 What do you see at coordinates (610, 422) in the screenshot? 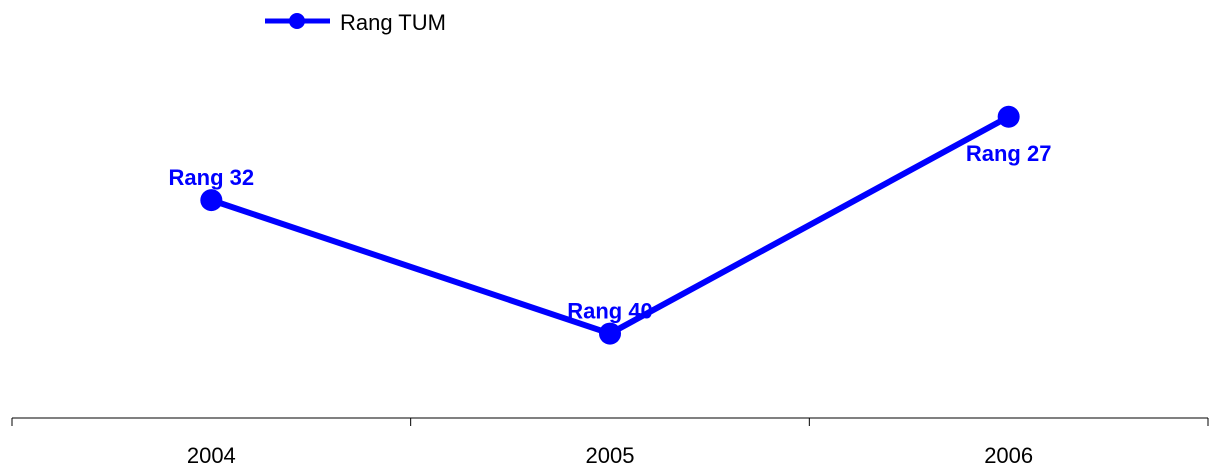
I see `x-axis-ticks` at bounding box center [610, 422].